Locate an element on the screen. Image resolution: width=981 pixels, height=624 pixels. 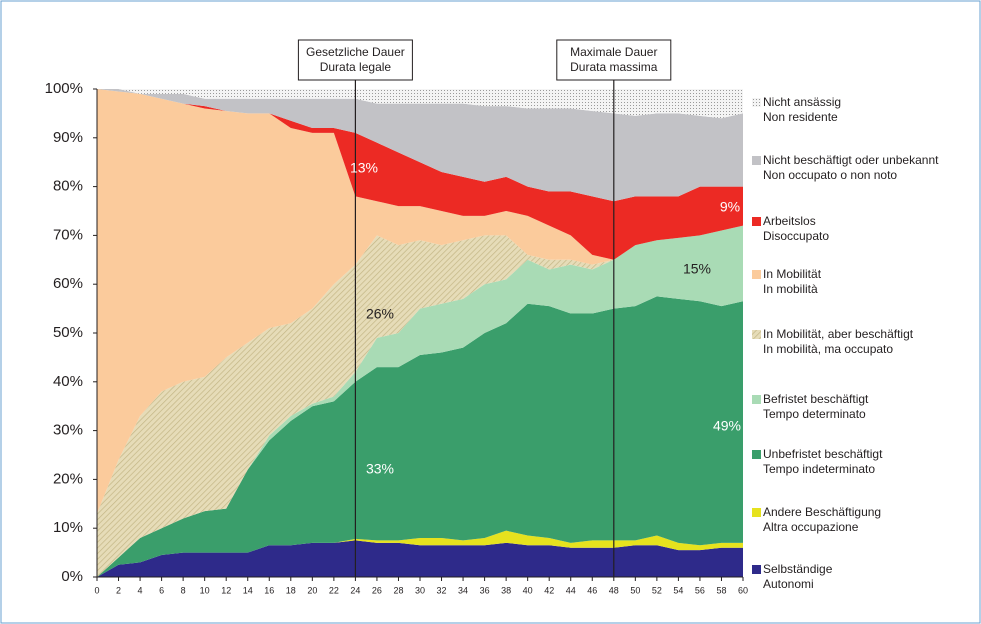
x-tick-label: 36 is located at coordinates (485, 590).